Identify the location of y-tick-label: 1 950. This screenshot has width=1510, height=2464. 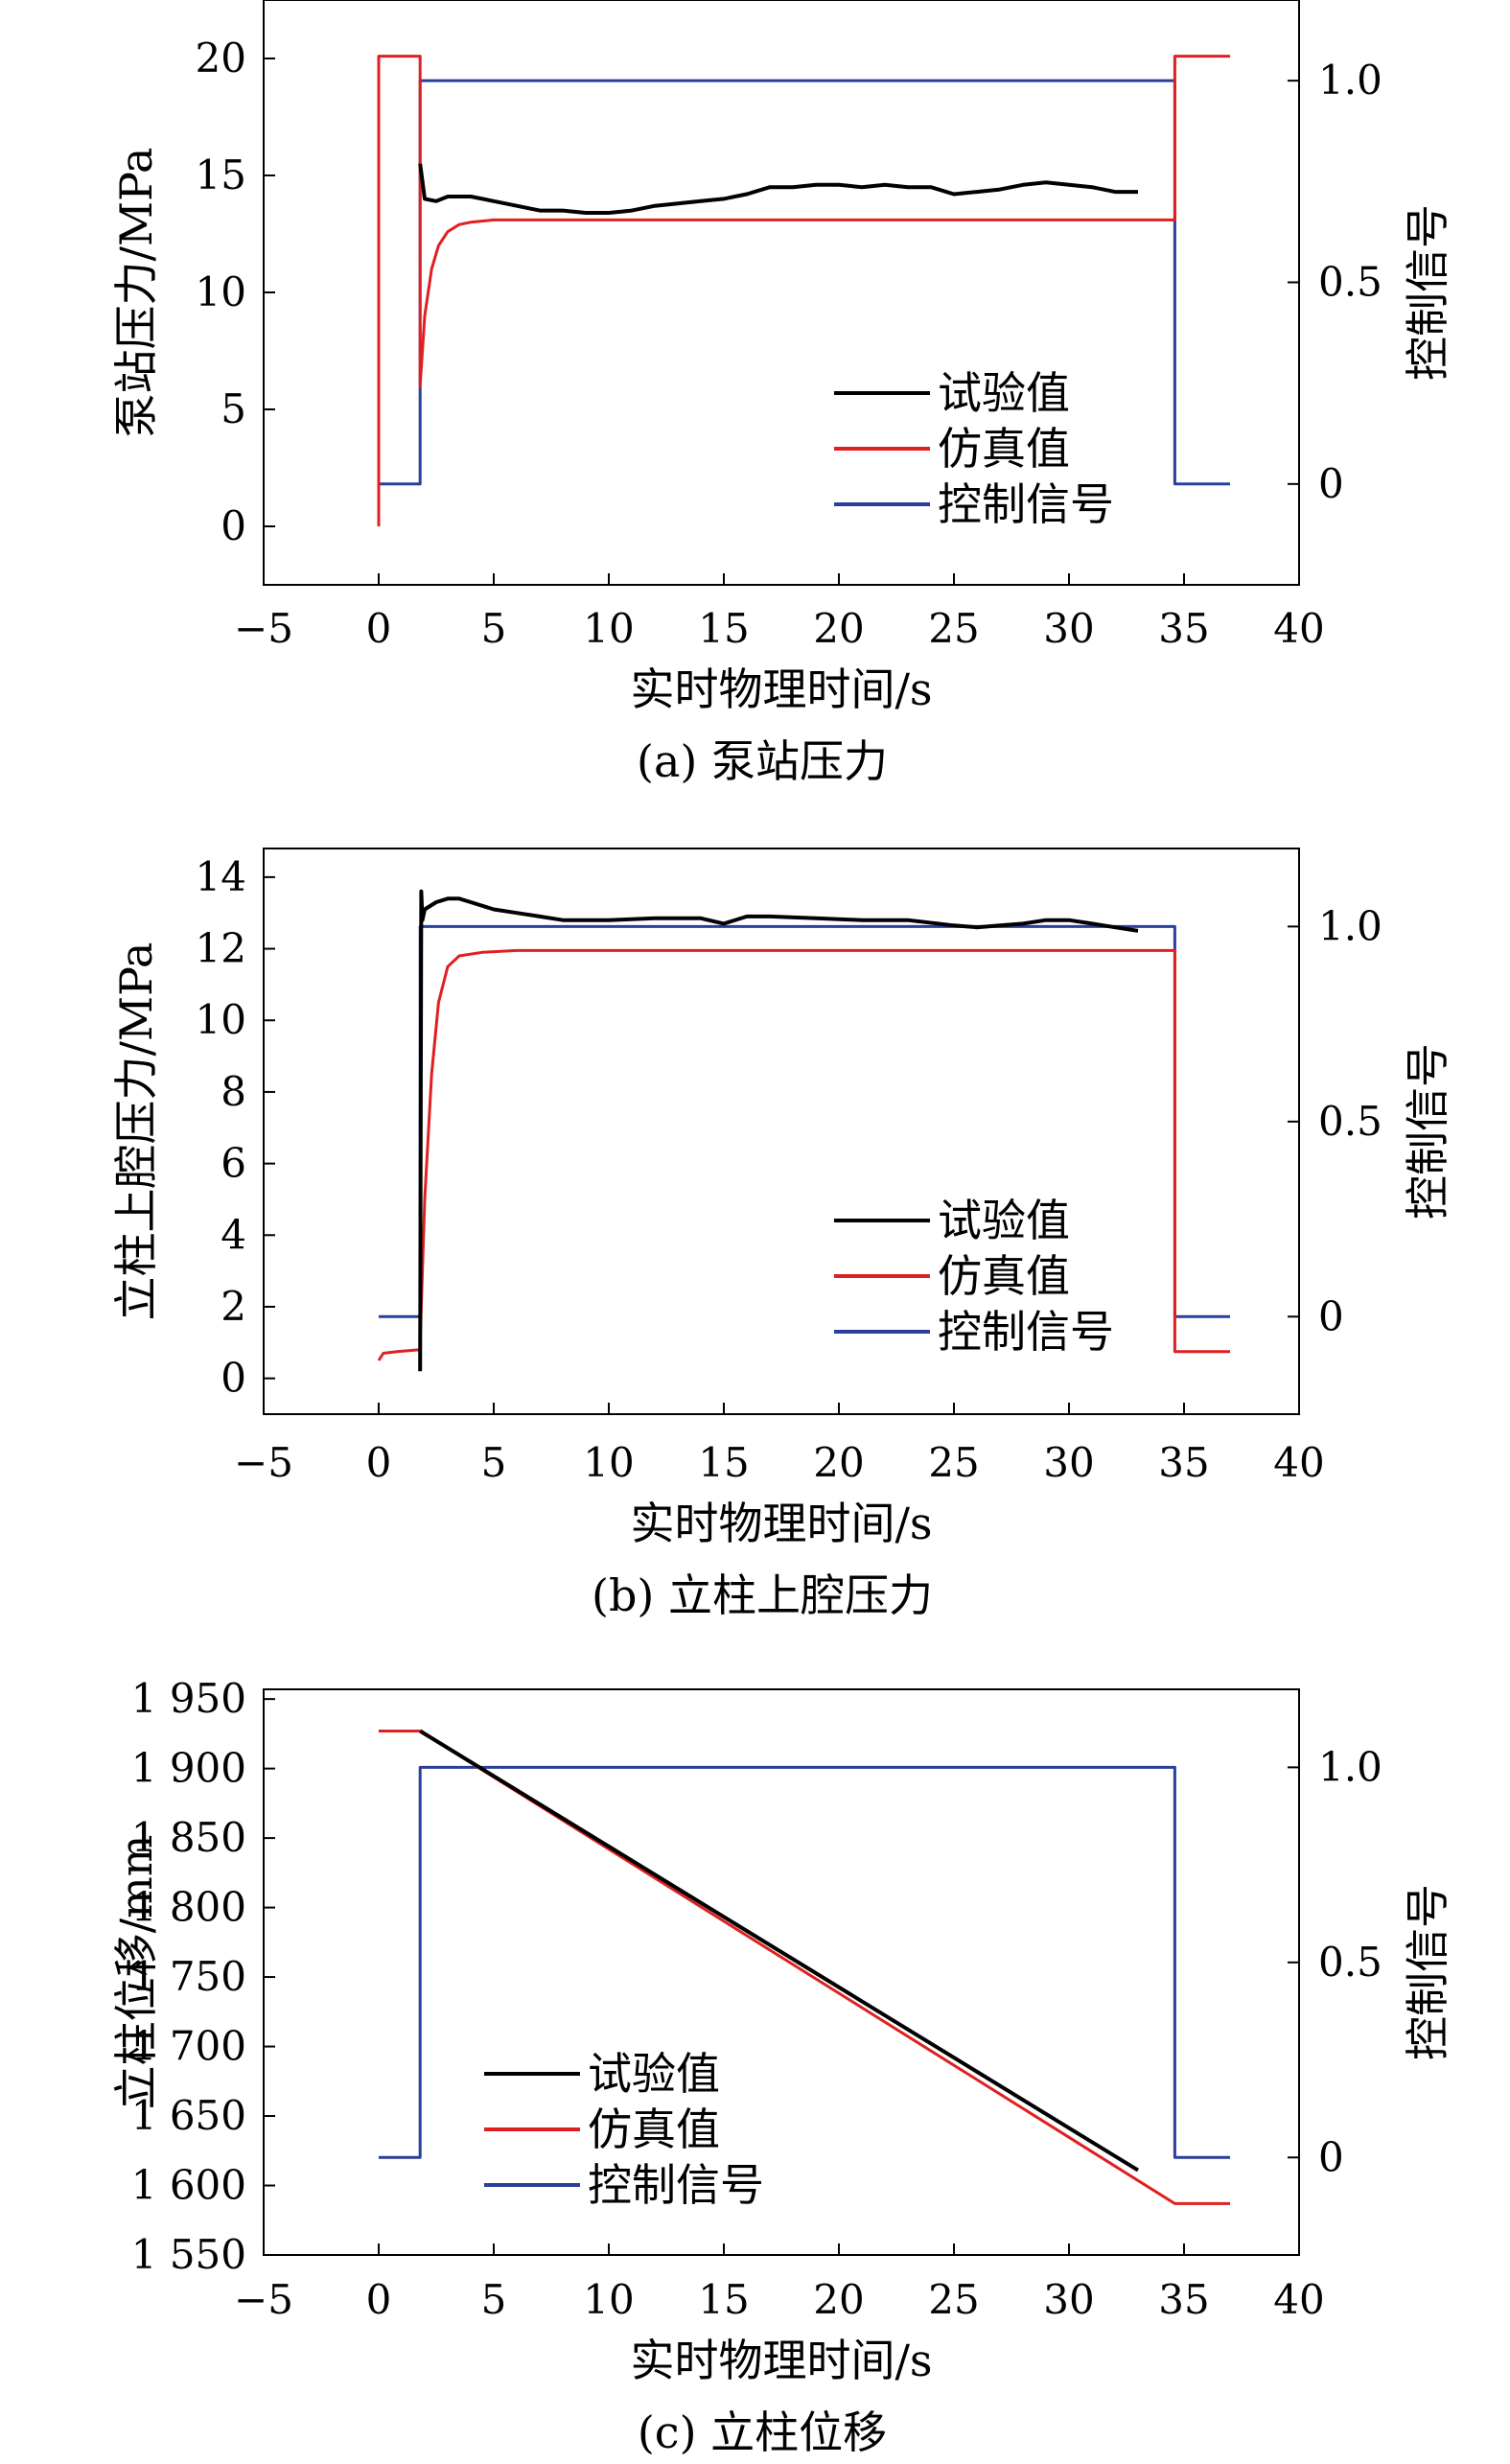
(189, 1698).